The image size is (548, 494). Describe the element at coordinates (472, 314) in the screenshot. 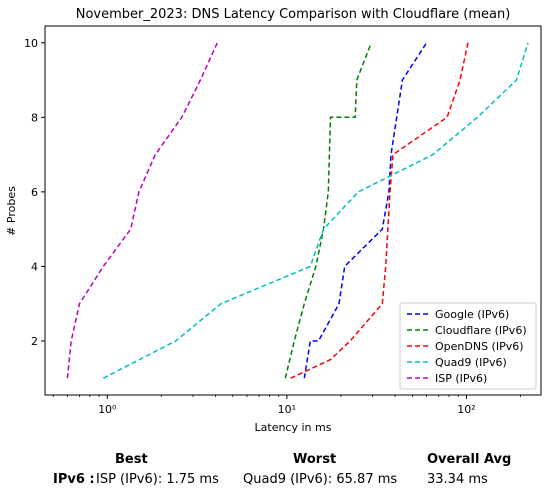

I see `legend-label-google-ipv6: Google (IPv6)` at that location.